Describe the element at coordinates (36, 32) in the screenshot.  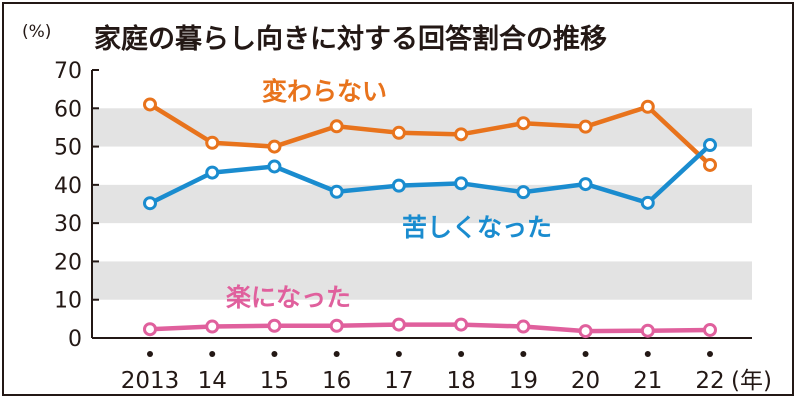
I see `y-unit-label: (%)` at that location.